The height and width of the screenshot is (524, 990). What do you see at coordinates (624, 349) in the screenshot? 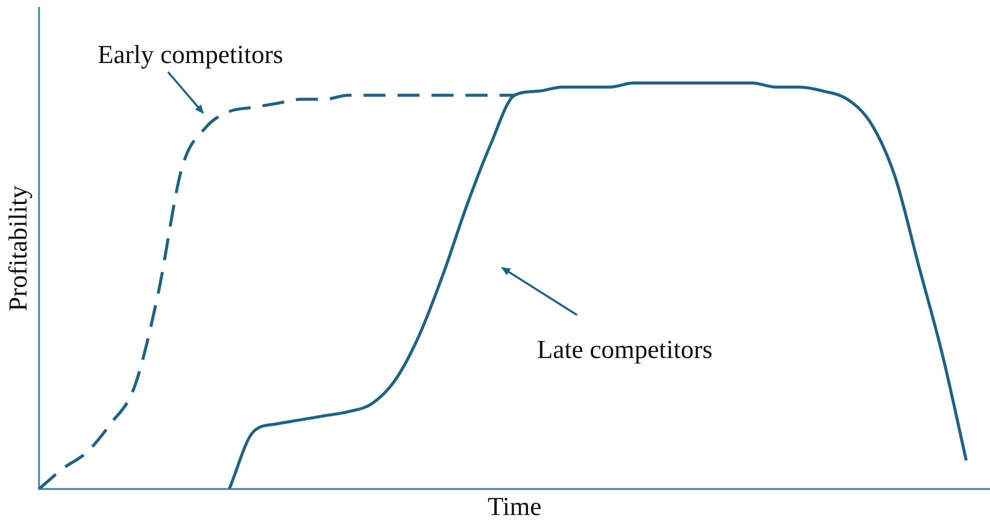
I see `legend-label: Late competitors` at bounding box center [624, 349].